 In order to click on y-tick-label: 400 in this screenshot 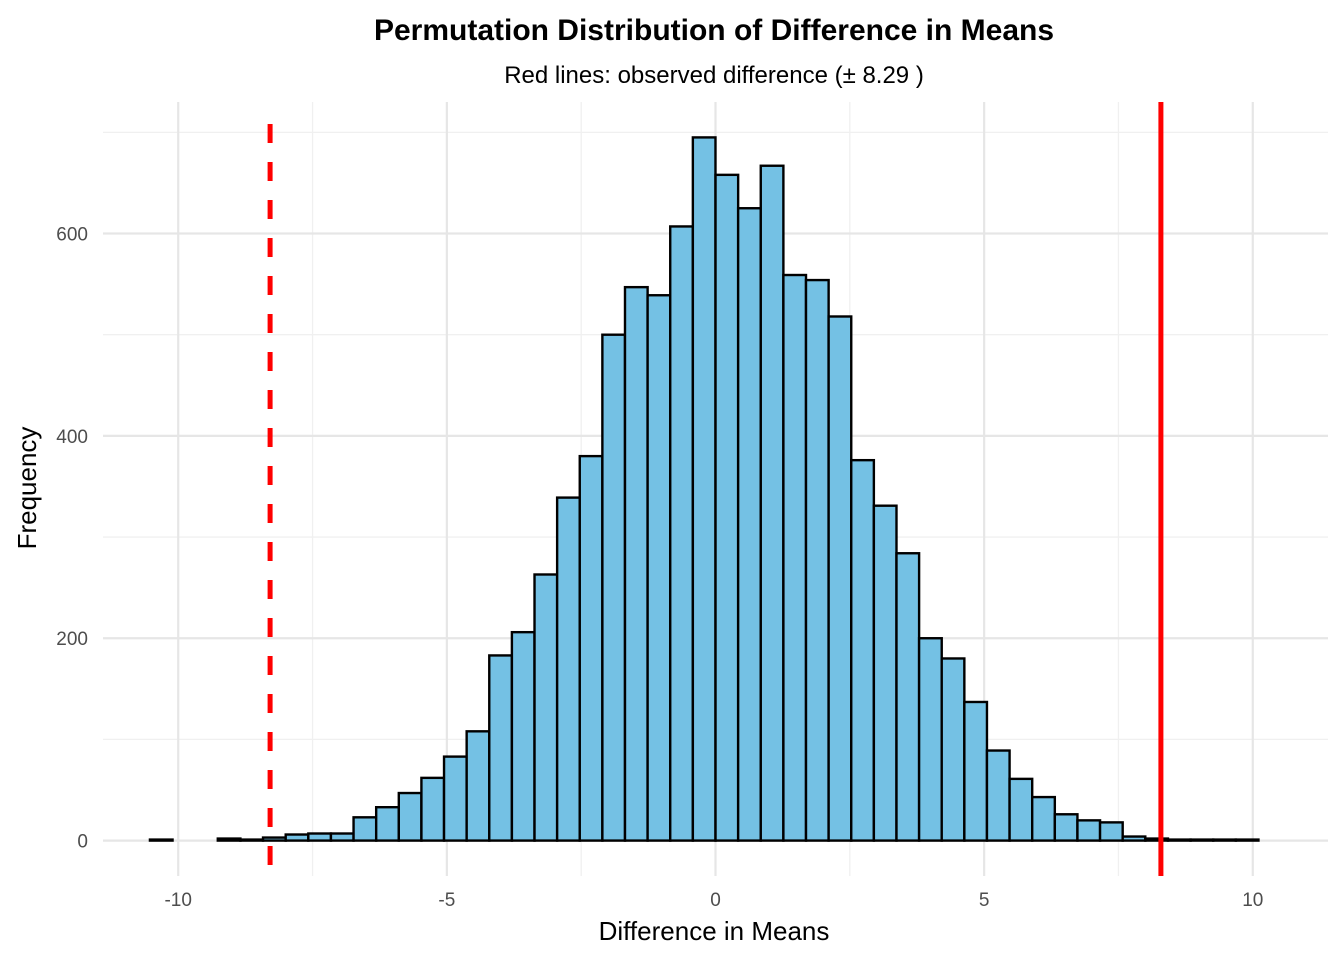, I will do `click(72, 437)`.